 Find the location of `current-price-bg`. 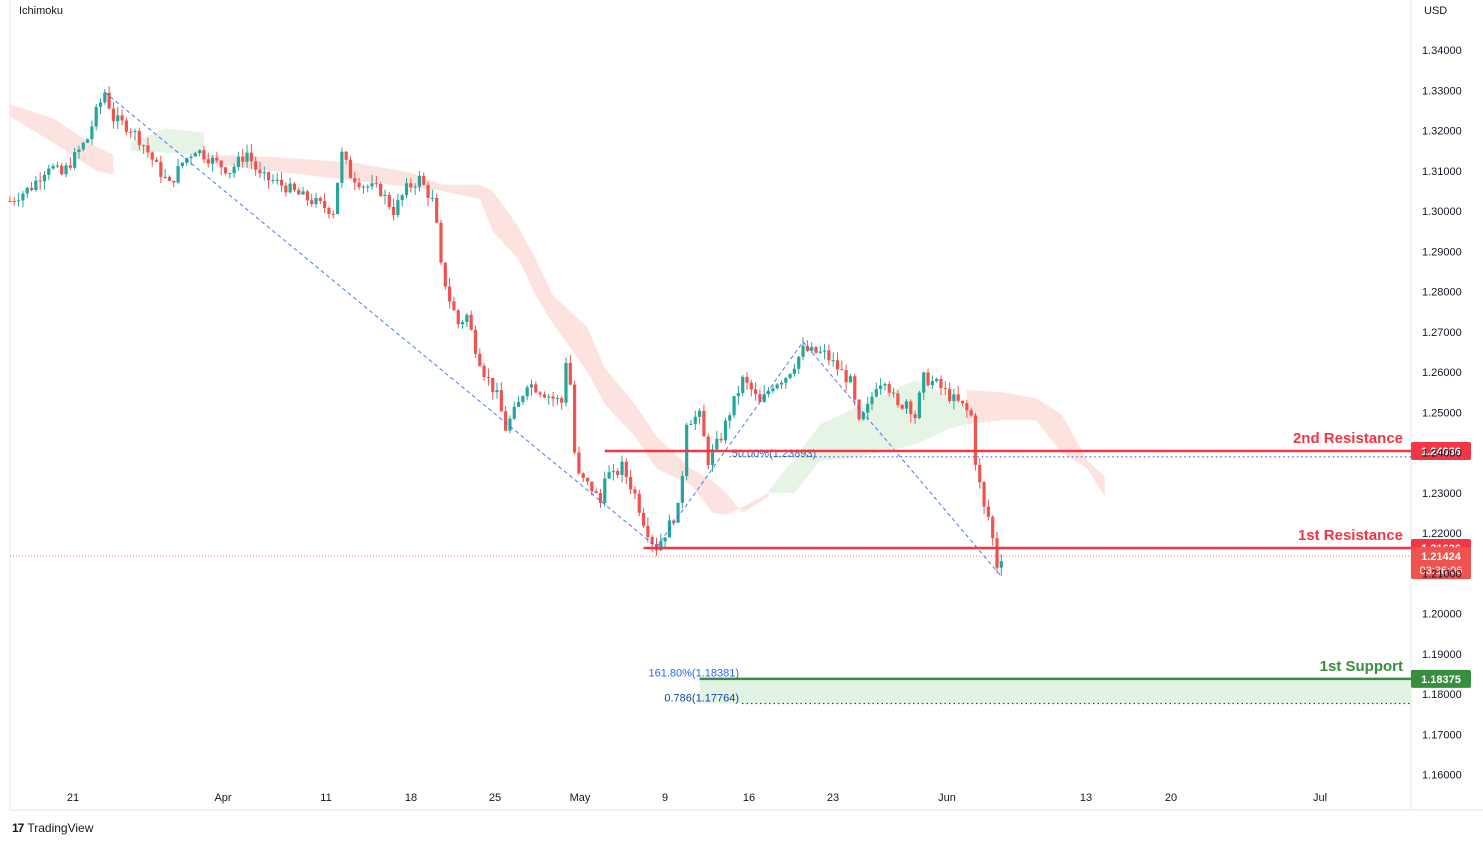

current-price-bg is located at coordinates (1441, 563).